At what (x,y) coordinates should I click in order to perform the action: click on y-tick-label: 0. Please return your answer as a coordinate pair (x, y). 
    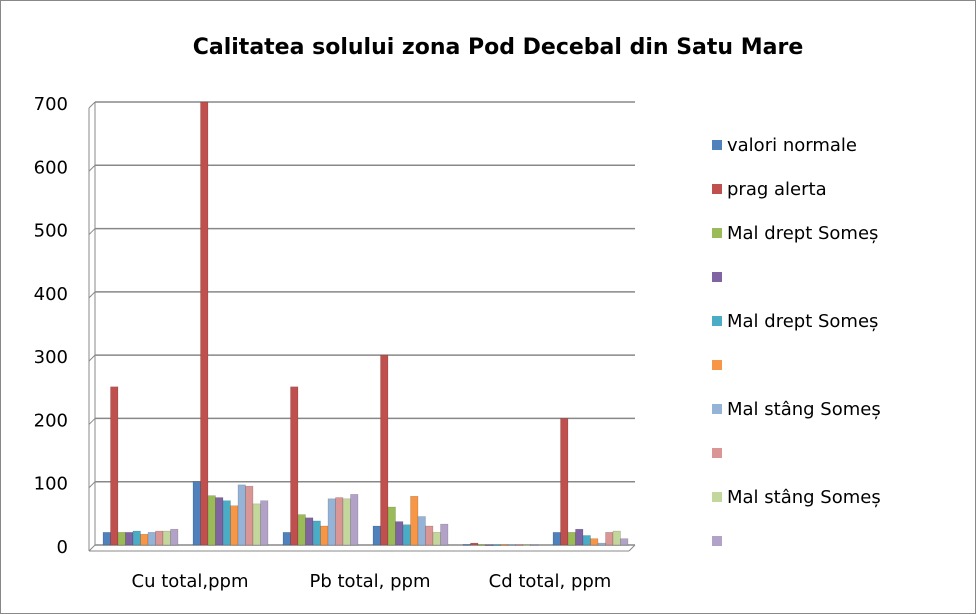
    Looking at the image, I should click on (62, 547).